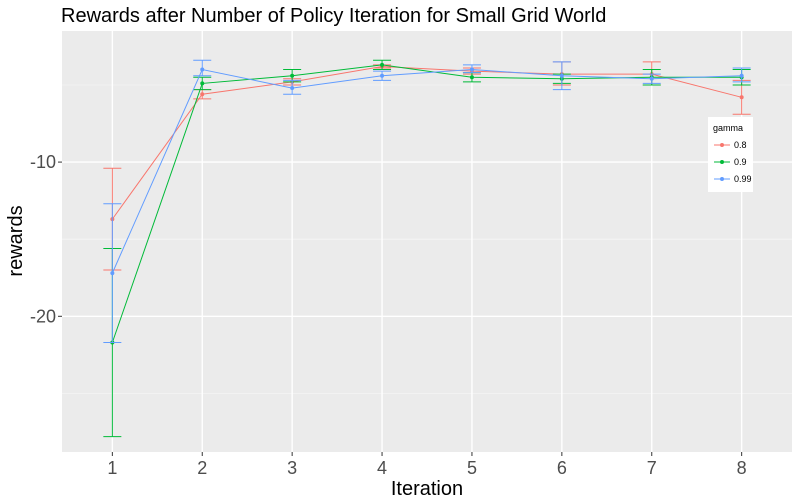 The image size is (800, 500). I want to click on y-tick-label: -20, so click(43, 316).